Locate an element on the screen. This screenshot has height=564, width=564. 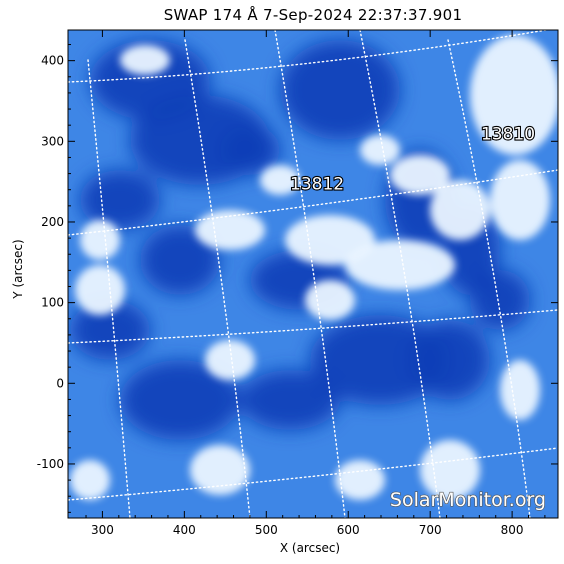
x-tick-label: 600 is located at coordinates (348, 530).